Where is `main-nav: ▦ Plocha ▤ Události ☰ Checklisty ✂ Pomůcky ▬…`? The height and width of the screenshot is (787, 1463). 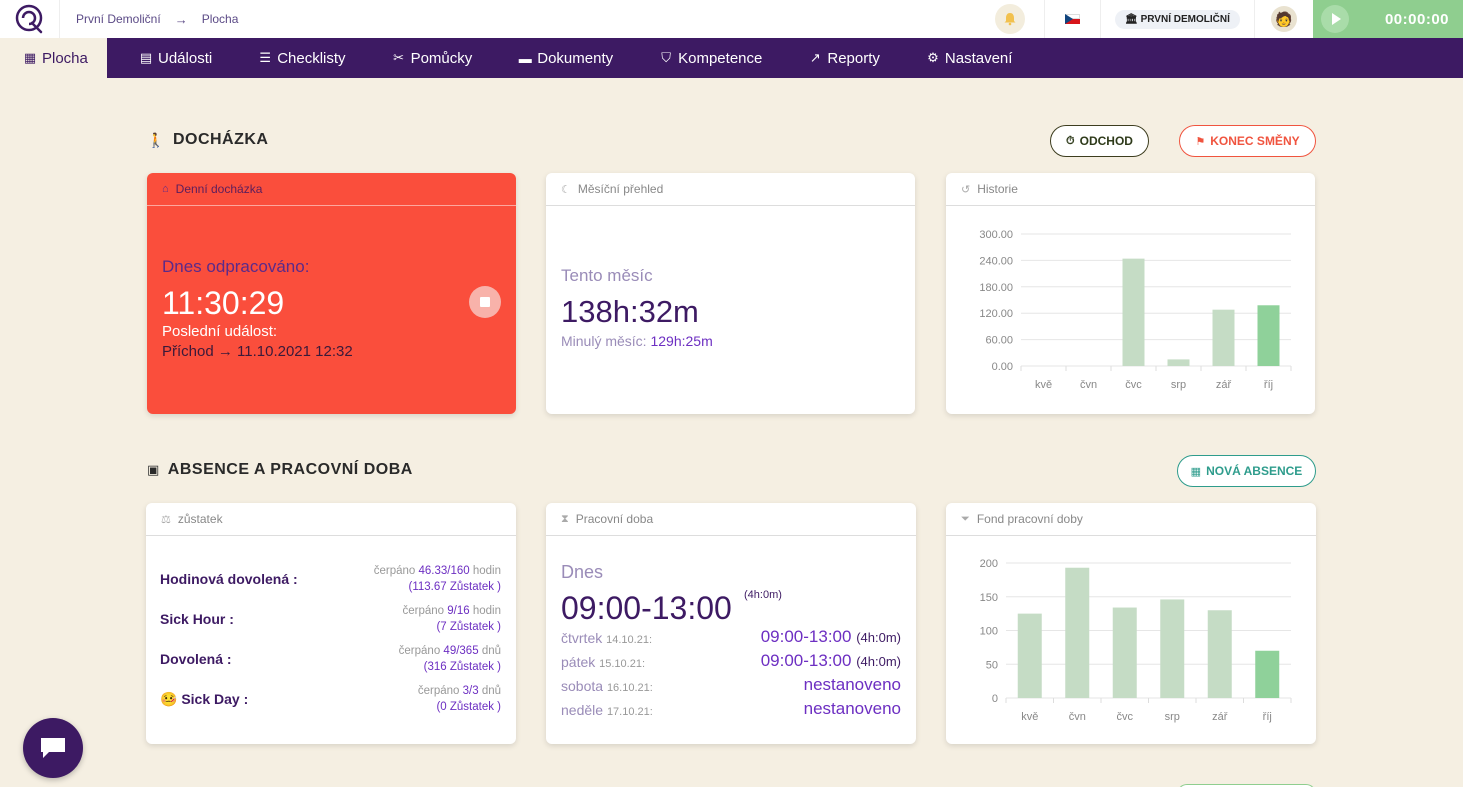 main-nav: ▦ Plocha ▤ Události ☰ Checklisty ✂ Pomůcky ▬… is located at coordinates (731, 58).